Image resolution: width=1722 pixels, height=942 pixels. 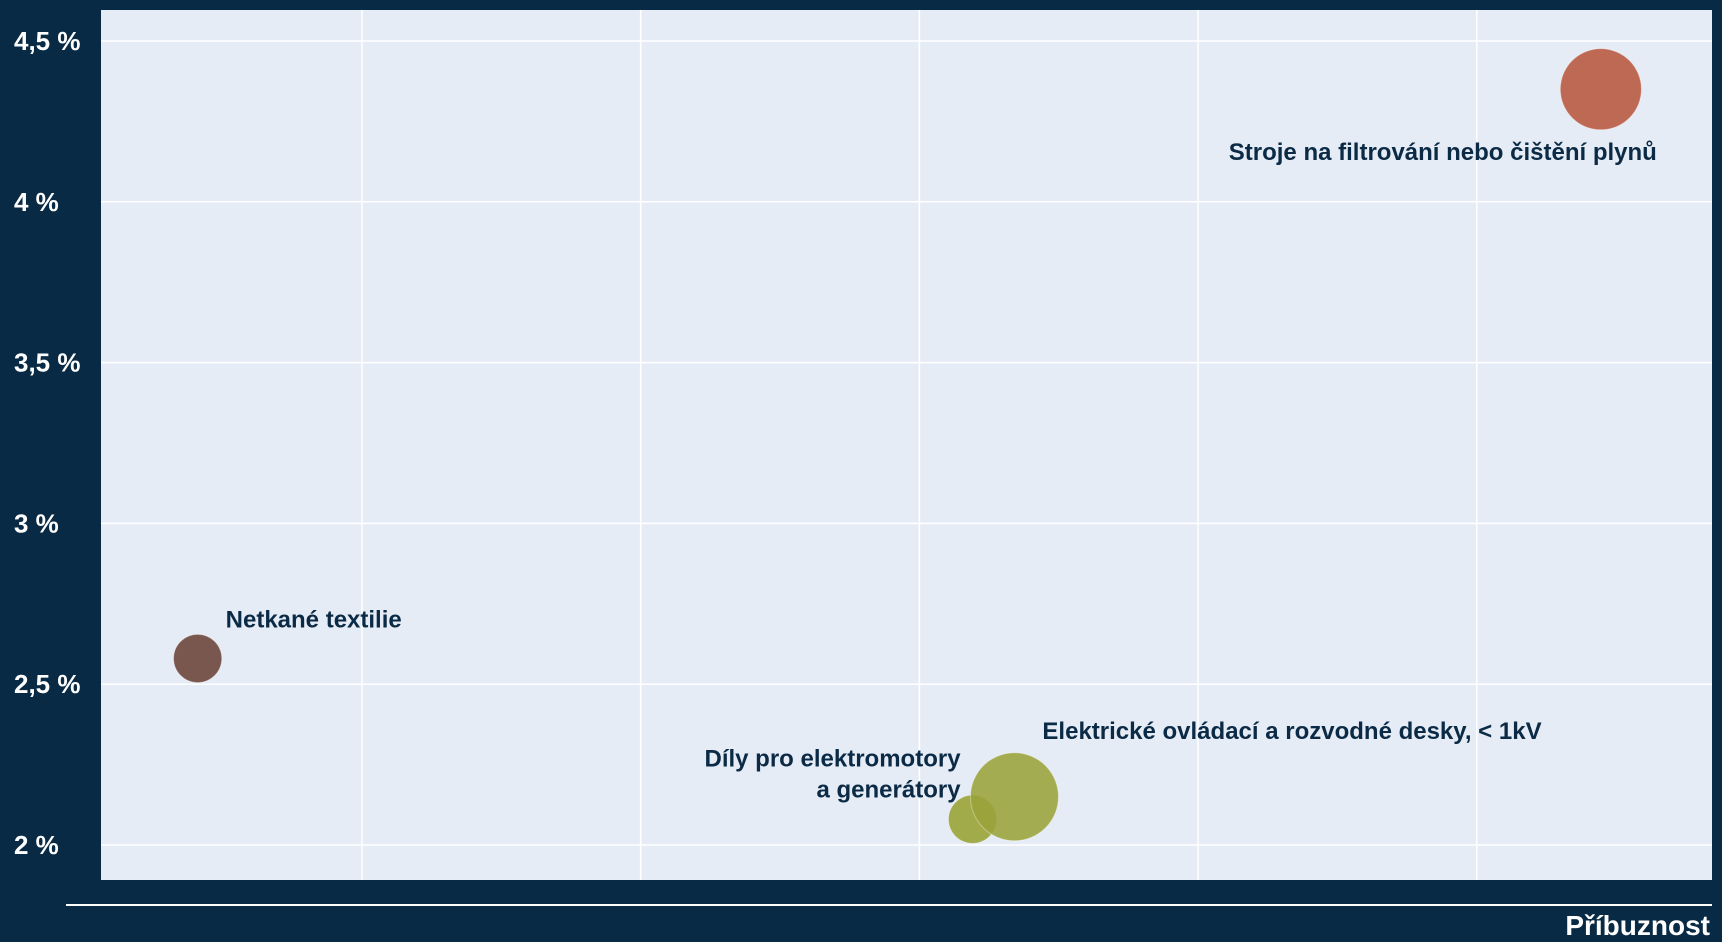 What do you see at coordinates (832, 758) in the screenshot?
I see `bubble-label: Díly pro elektromotory` at bounding box center [832, 758].